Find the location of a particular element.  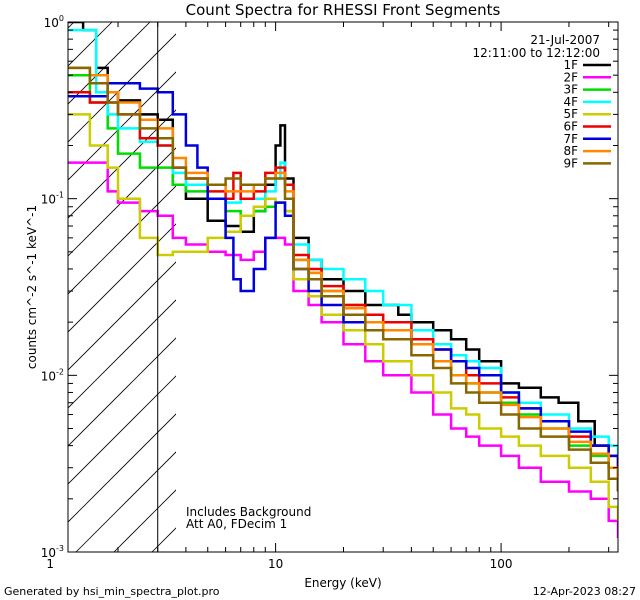

legend-label-5F: 5F is located at coordinates (570, 114).